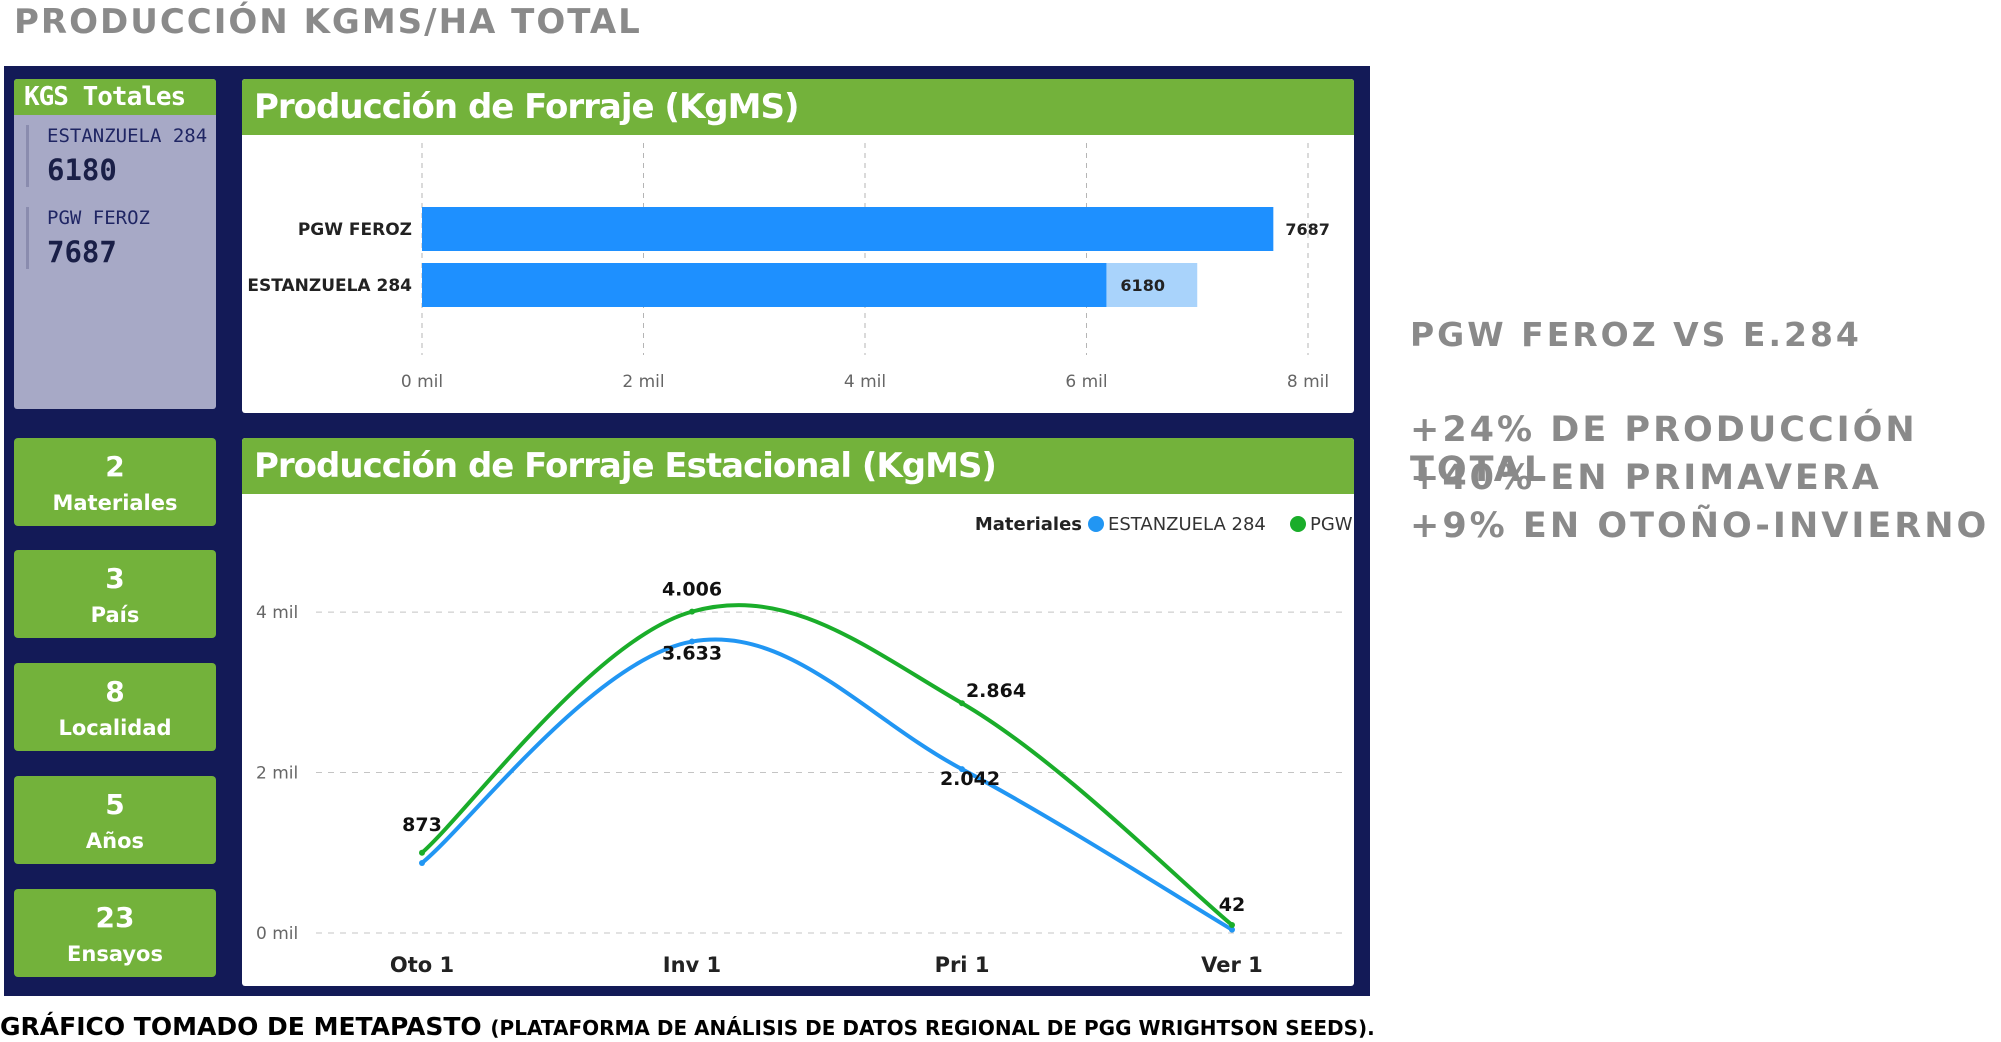 This screenshot has height=1042, width=2001. Describe the element at coordinates (692, 590) in the screenshot. I see `data-label: 4.006` at that location.